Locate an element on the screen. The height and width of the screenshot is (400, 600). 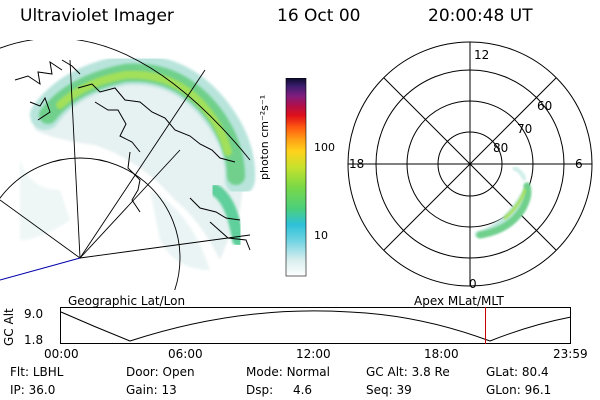
lat-label-70: 70 is located at coordinates (524, 129).